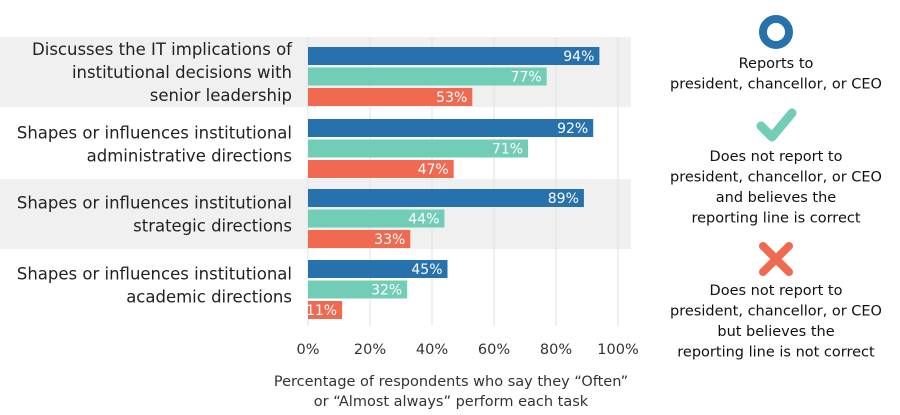  Describe the element at coordinates (321, 311) in the screenshot. I see `data-label: 11%` at that location.